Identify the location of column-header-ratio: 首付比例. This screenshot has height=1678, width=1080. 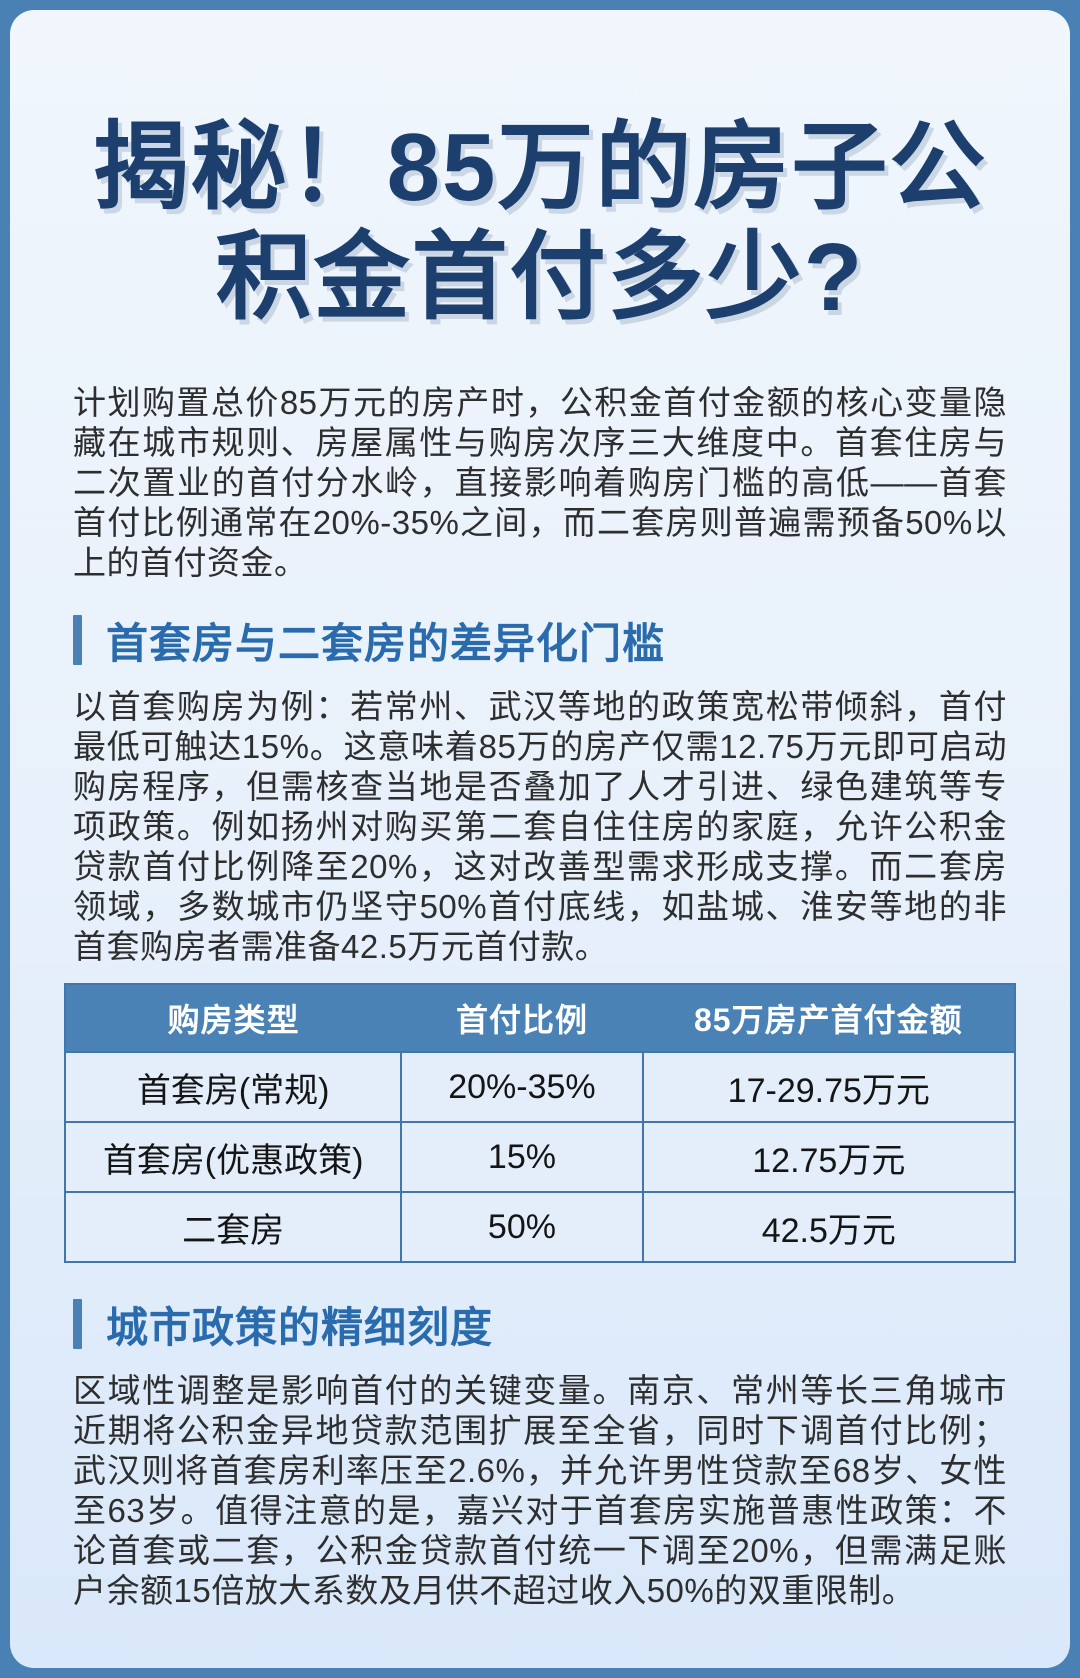
(522, 1018).